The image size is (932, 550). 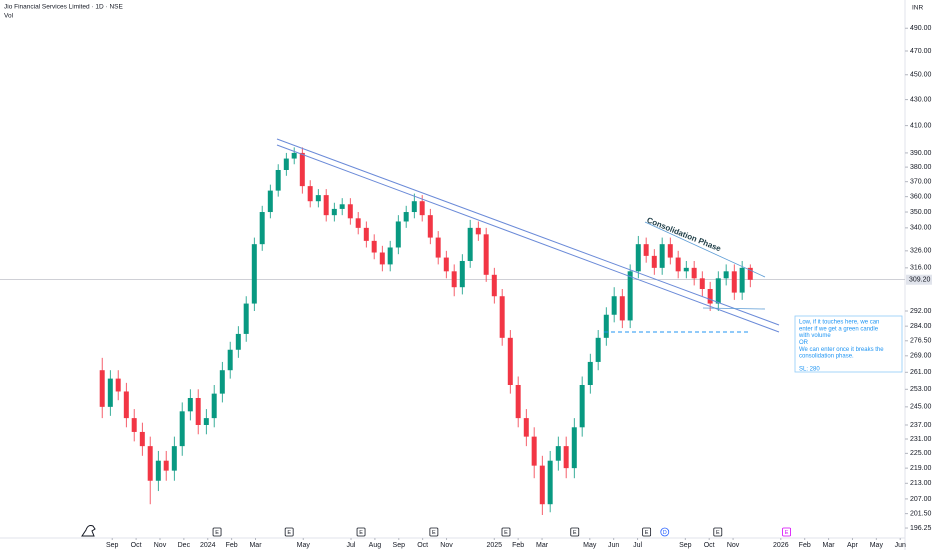 I want to click on event-label: D, so click(x=665, y=533).